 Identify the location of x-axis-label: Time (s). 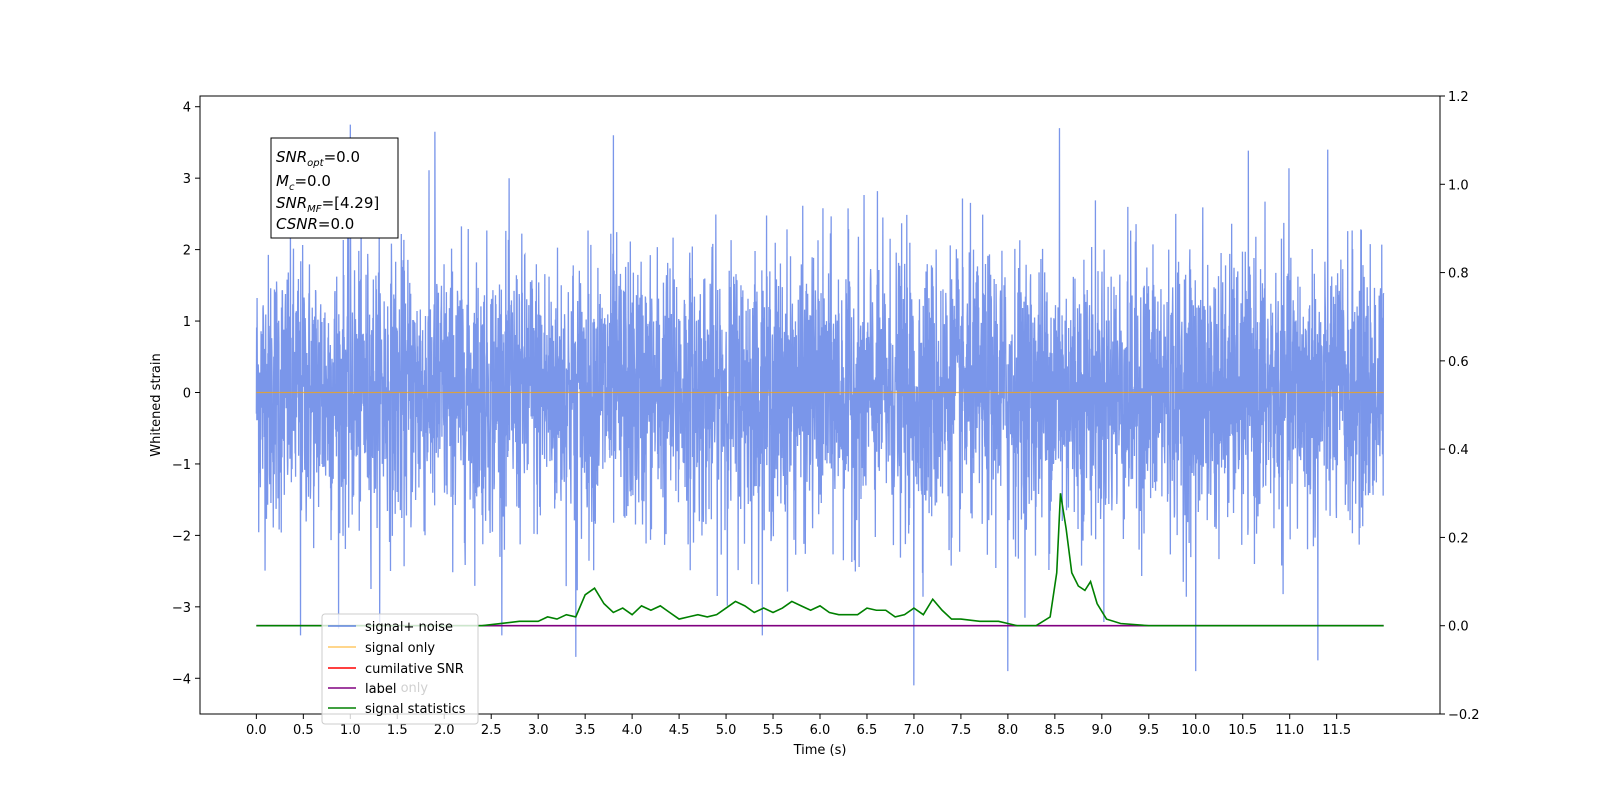
(820, 750).